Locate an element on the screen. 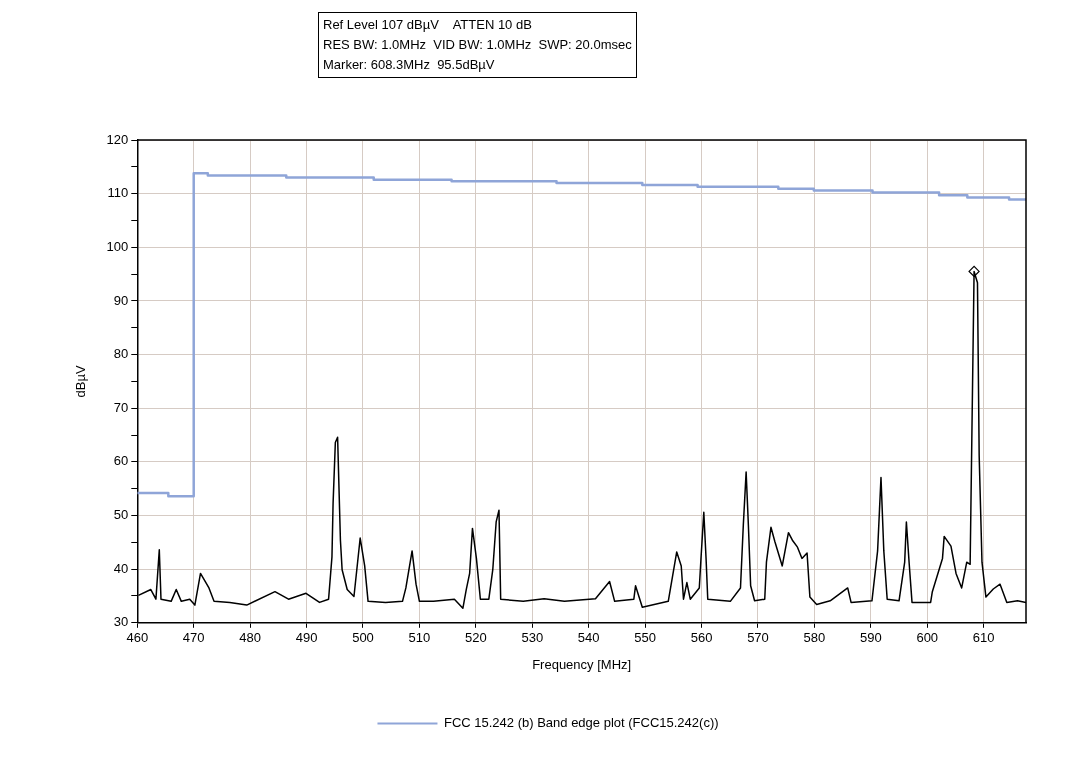 The image size is (1071, 770). x-tick-label: 510 is located at coordinates (419, 638).